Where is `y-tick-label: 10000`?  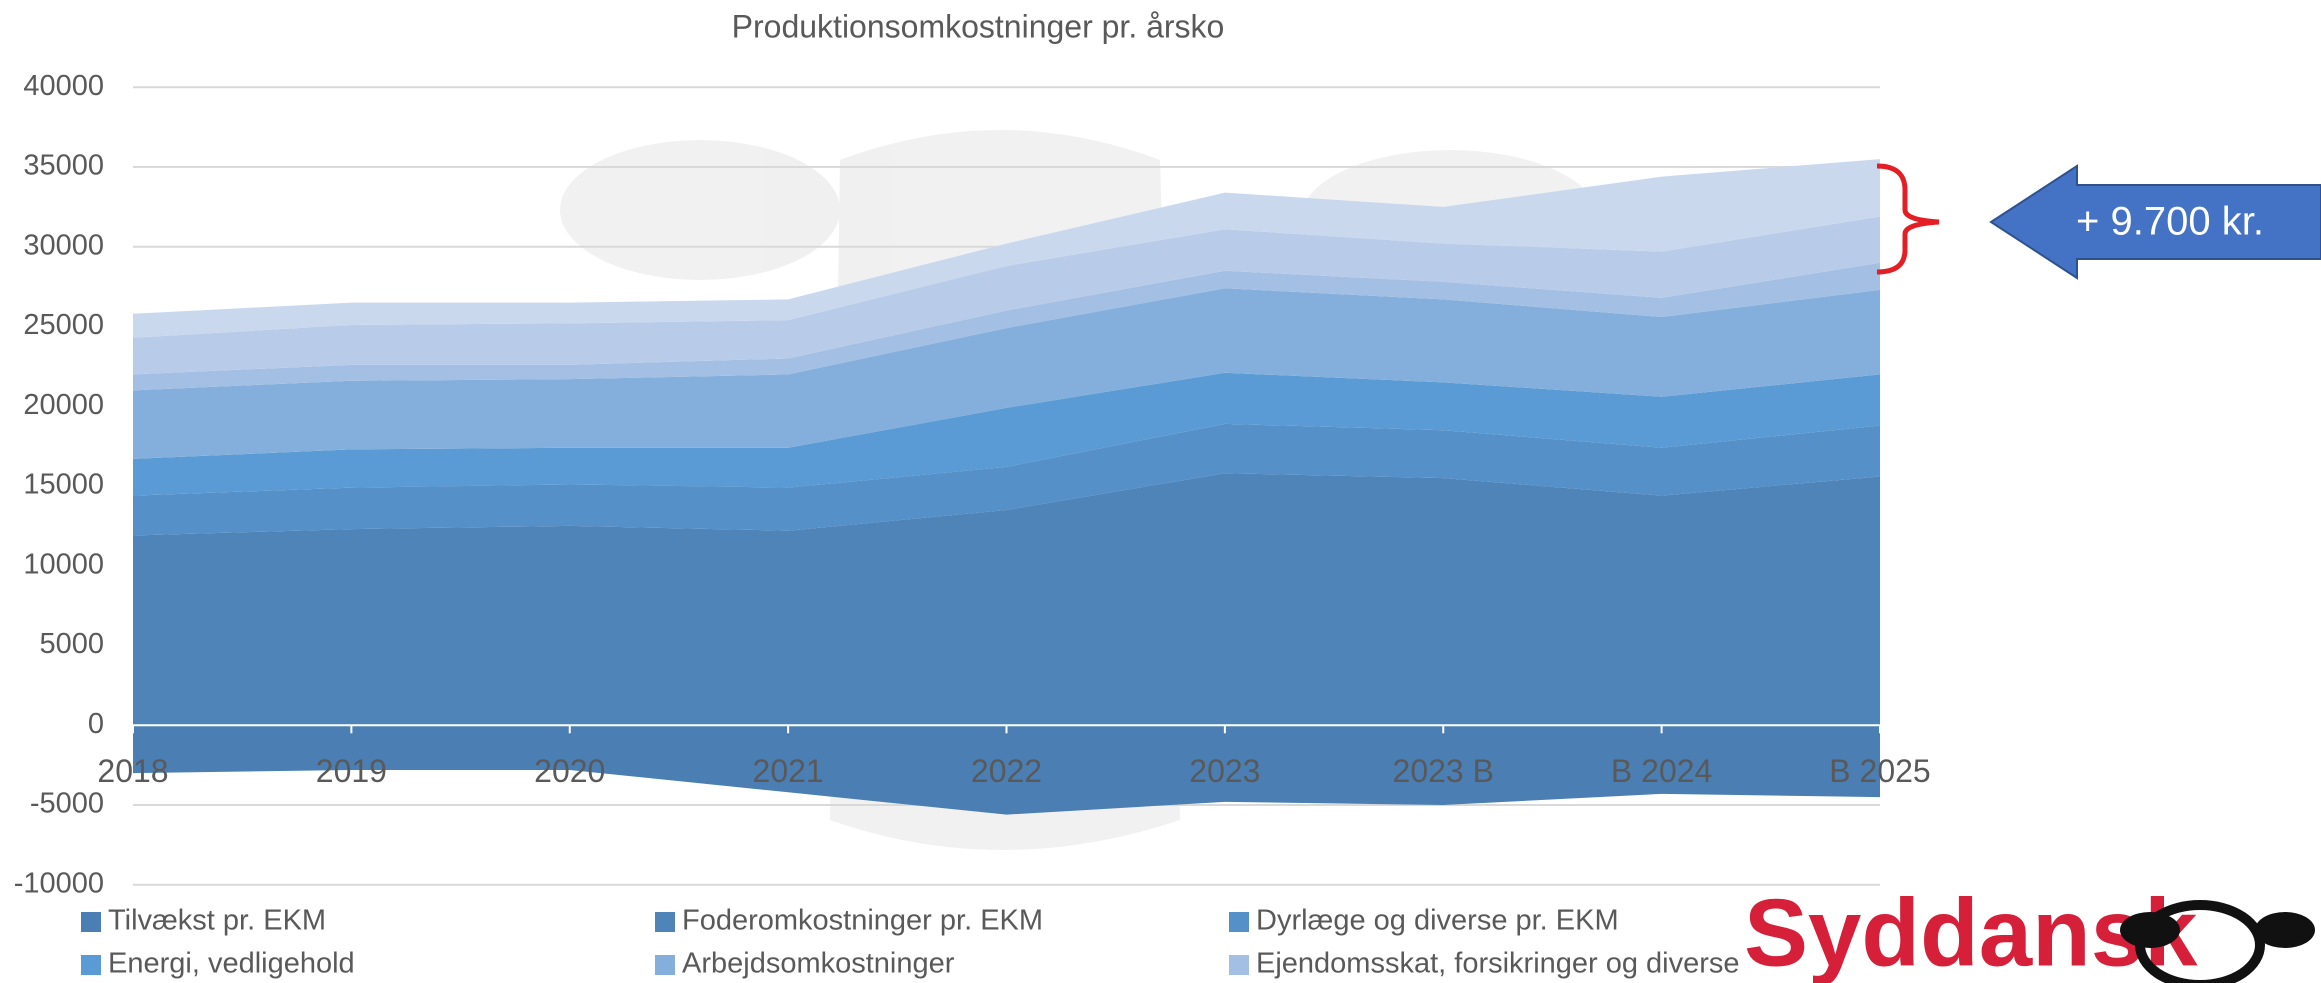
y-tick-label: 10000 is located at coordinates (63, 564).